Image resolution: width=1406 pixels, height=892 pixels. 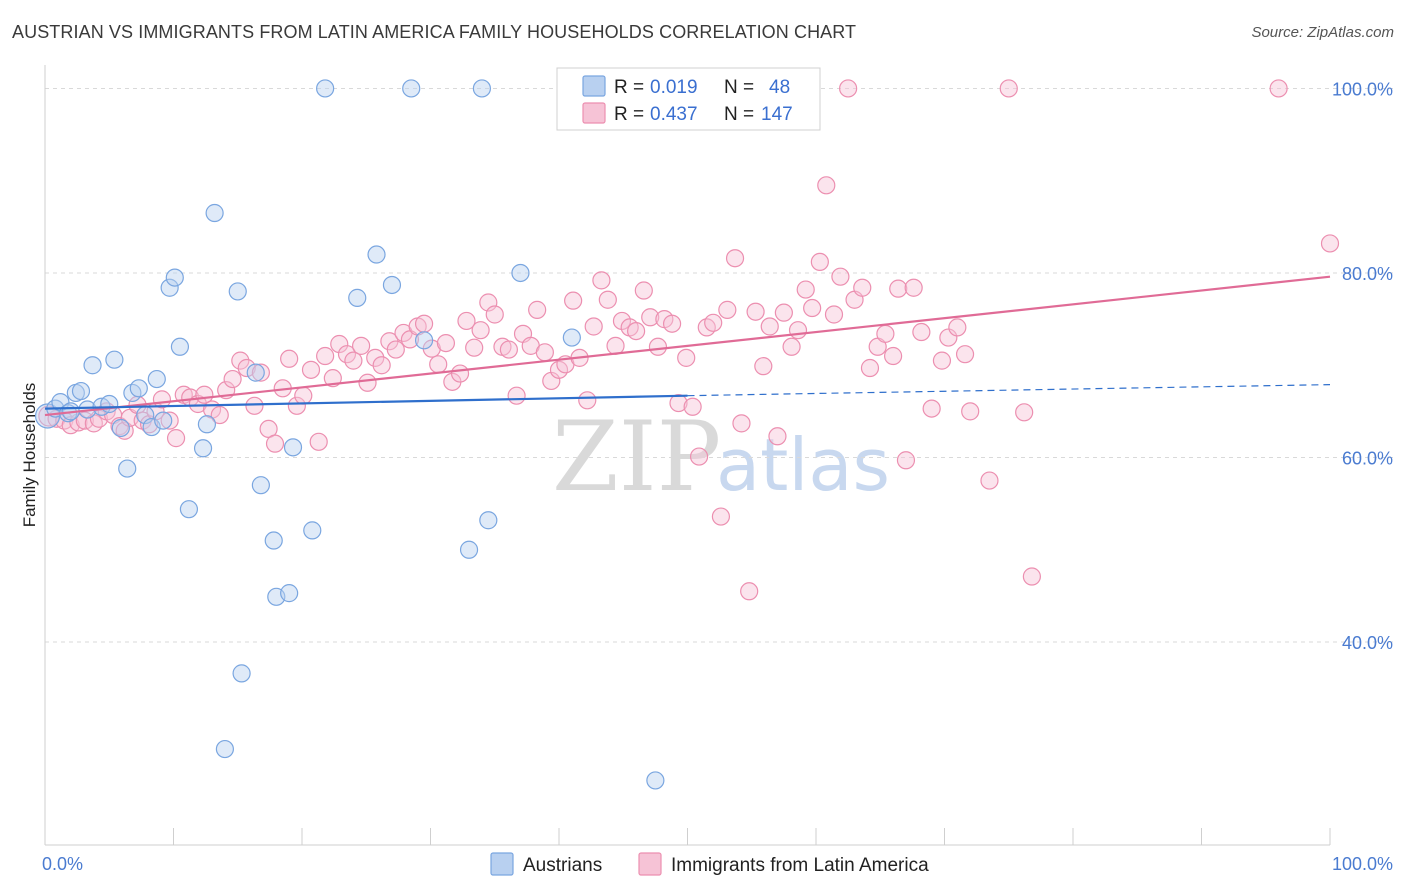 What do you see at coordinates (709, 864) in the screenshot?
I see `bottom-legend: Austrians Immigrants from Latin America` at bounding box center [709, 864].